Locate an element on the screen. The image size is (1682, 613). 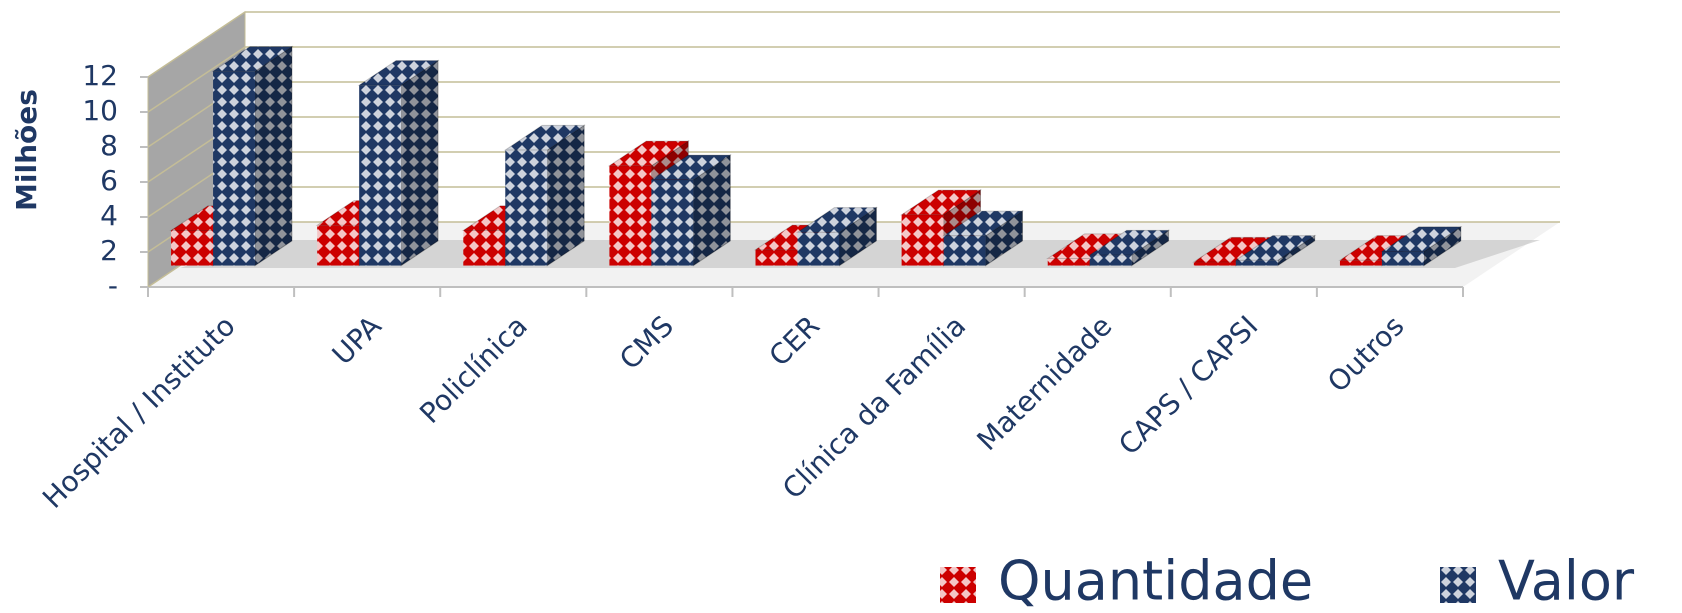
y-tick-label: 2 is located at coordinates (109, 250).